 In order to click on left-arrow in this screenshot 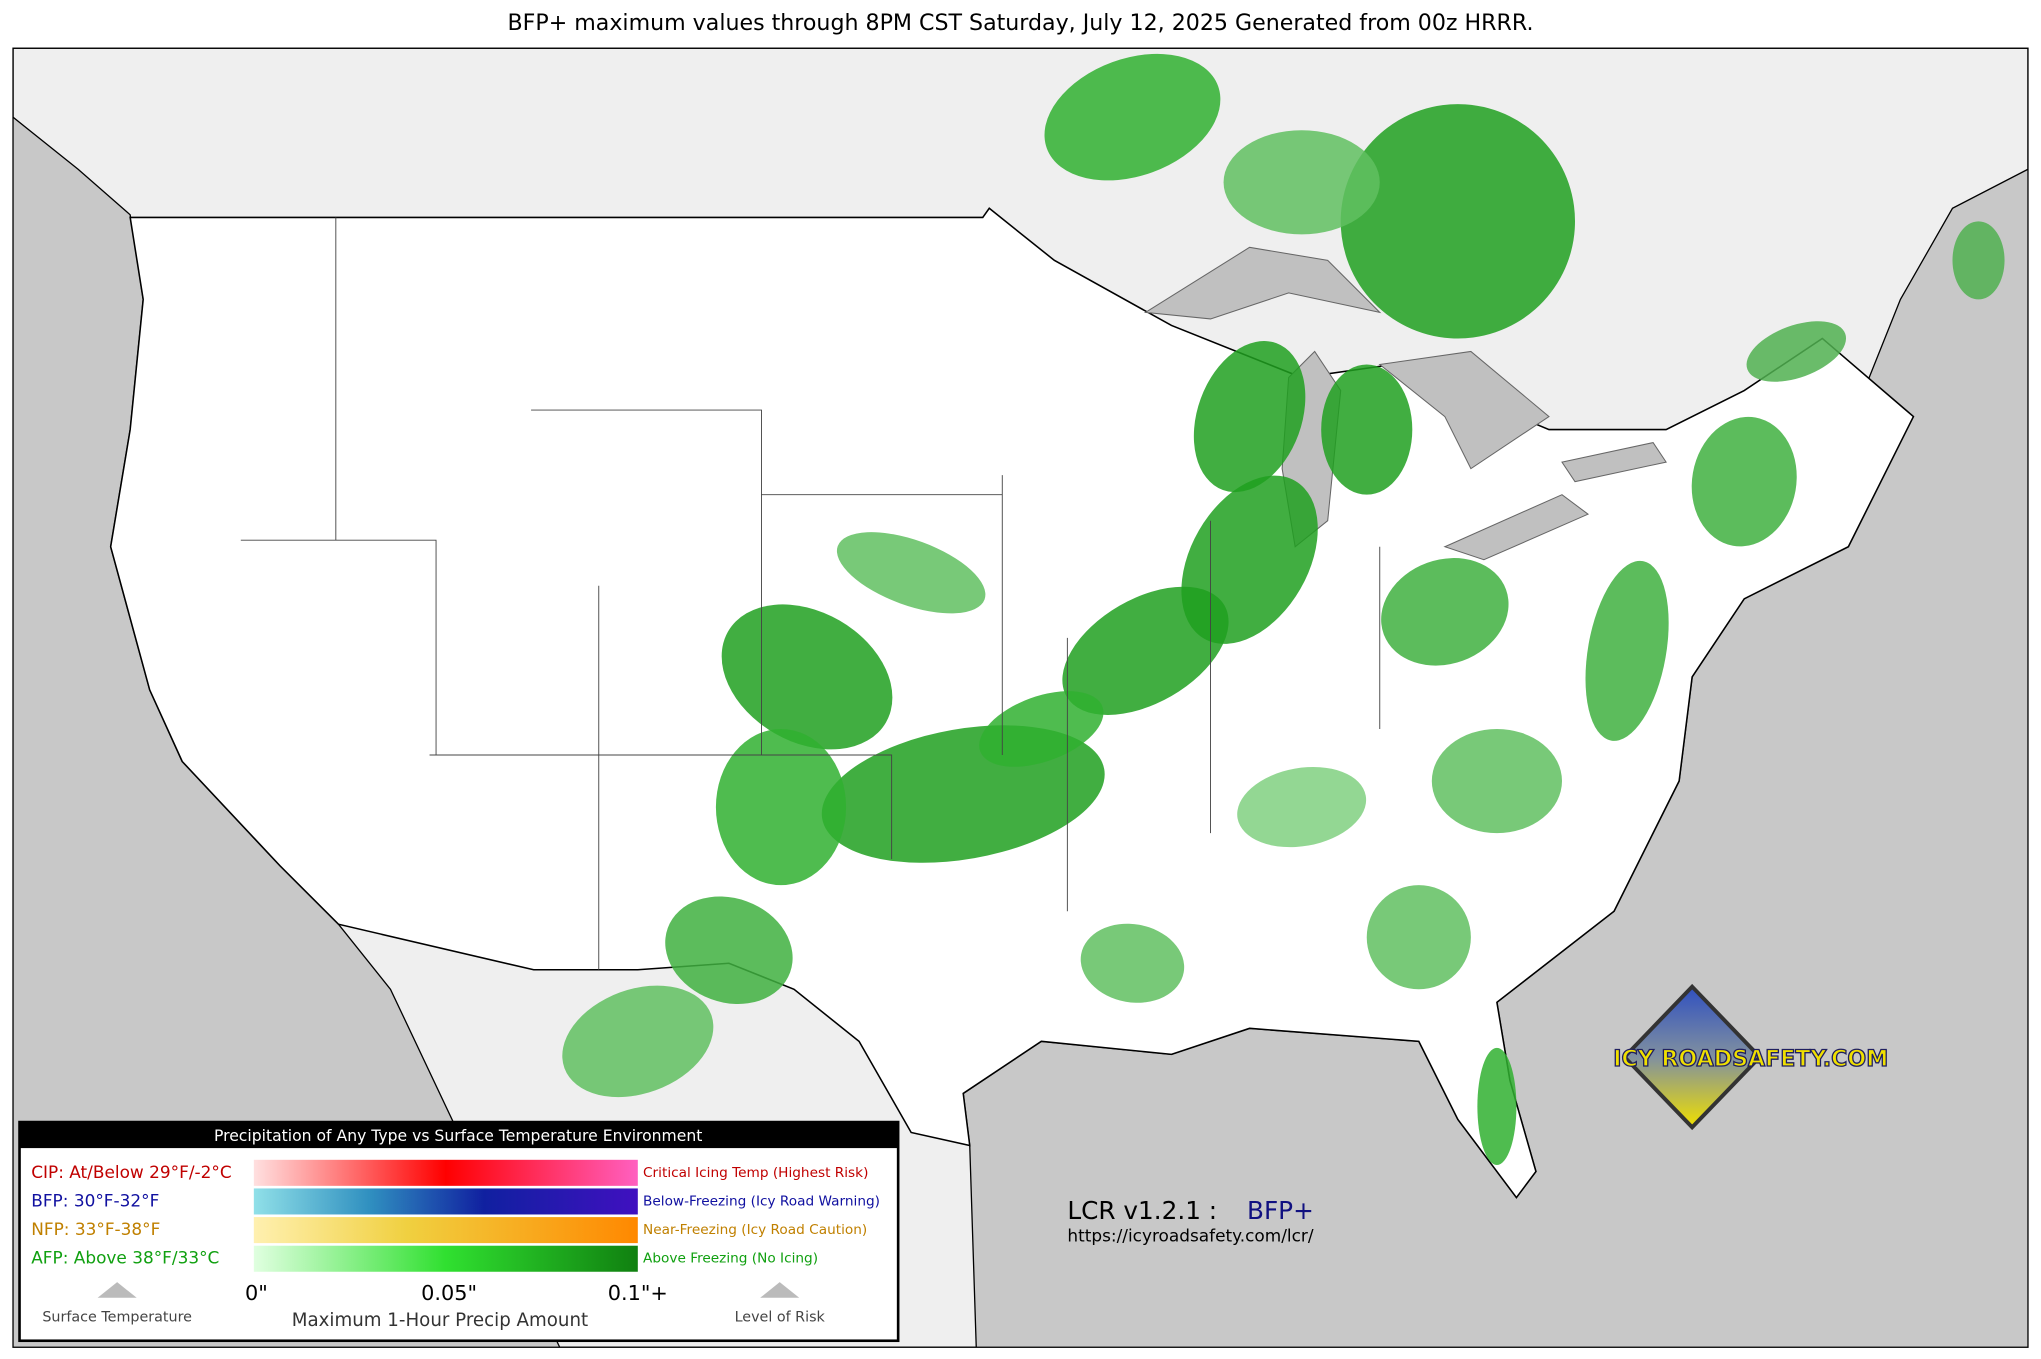, I will do `click(117, 1290)`.